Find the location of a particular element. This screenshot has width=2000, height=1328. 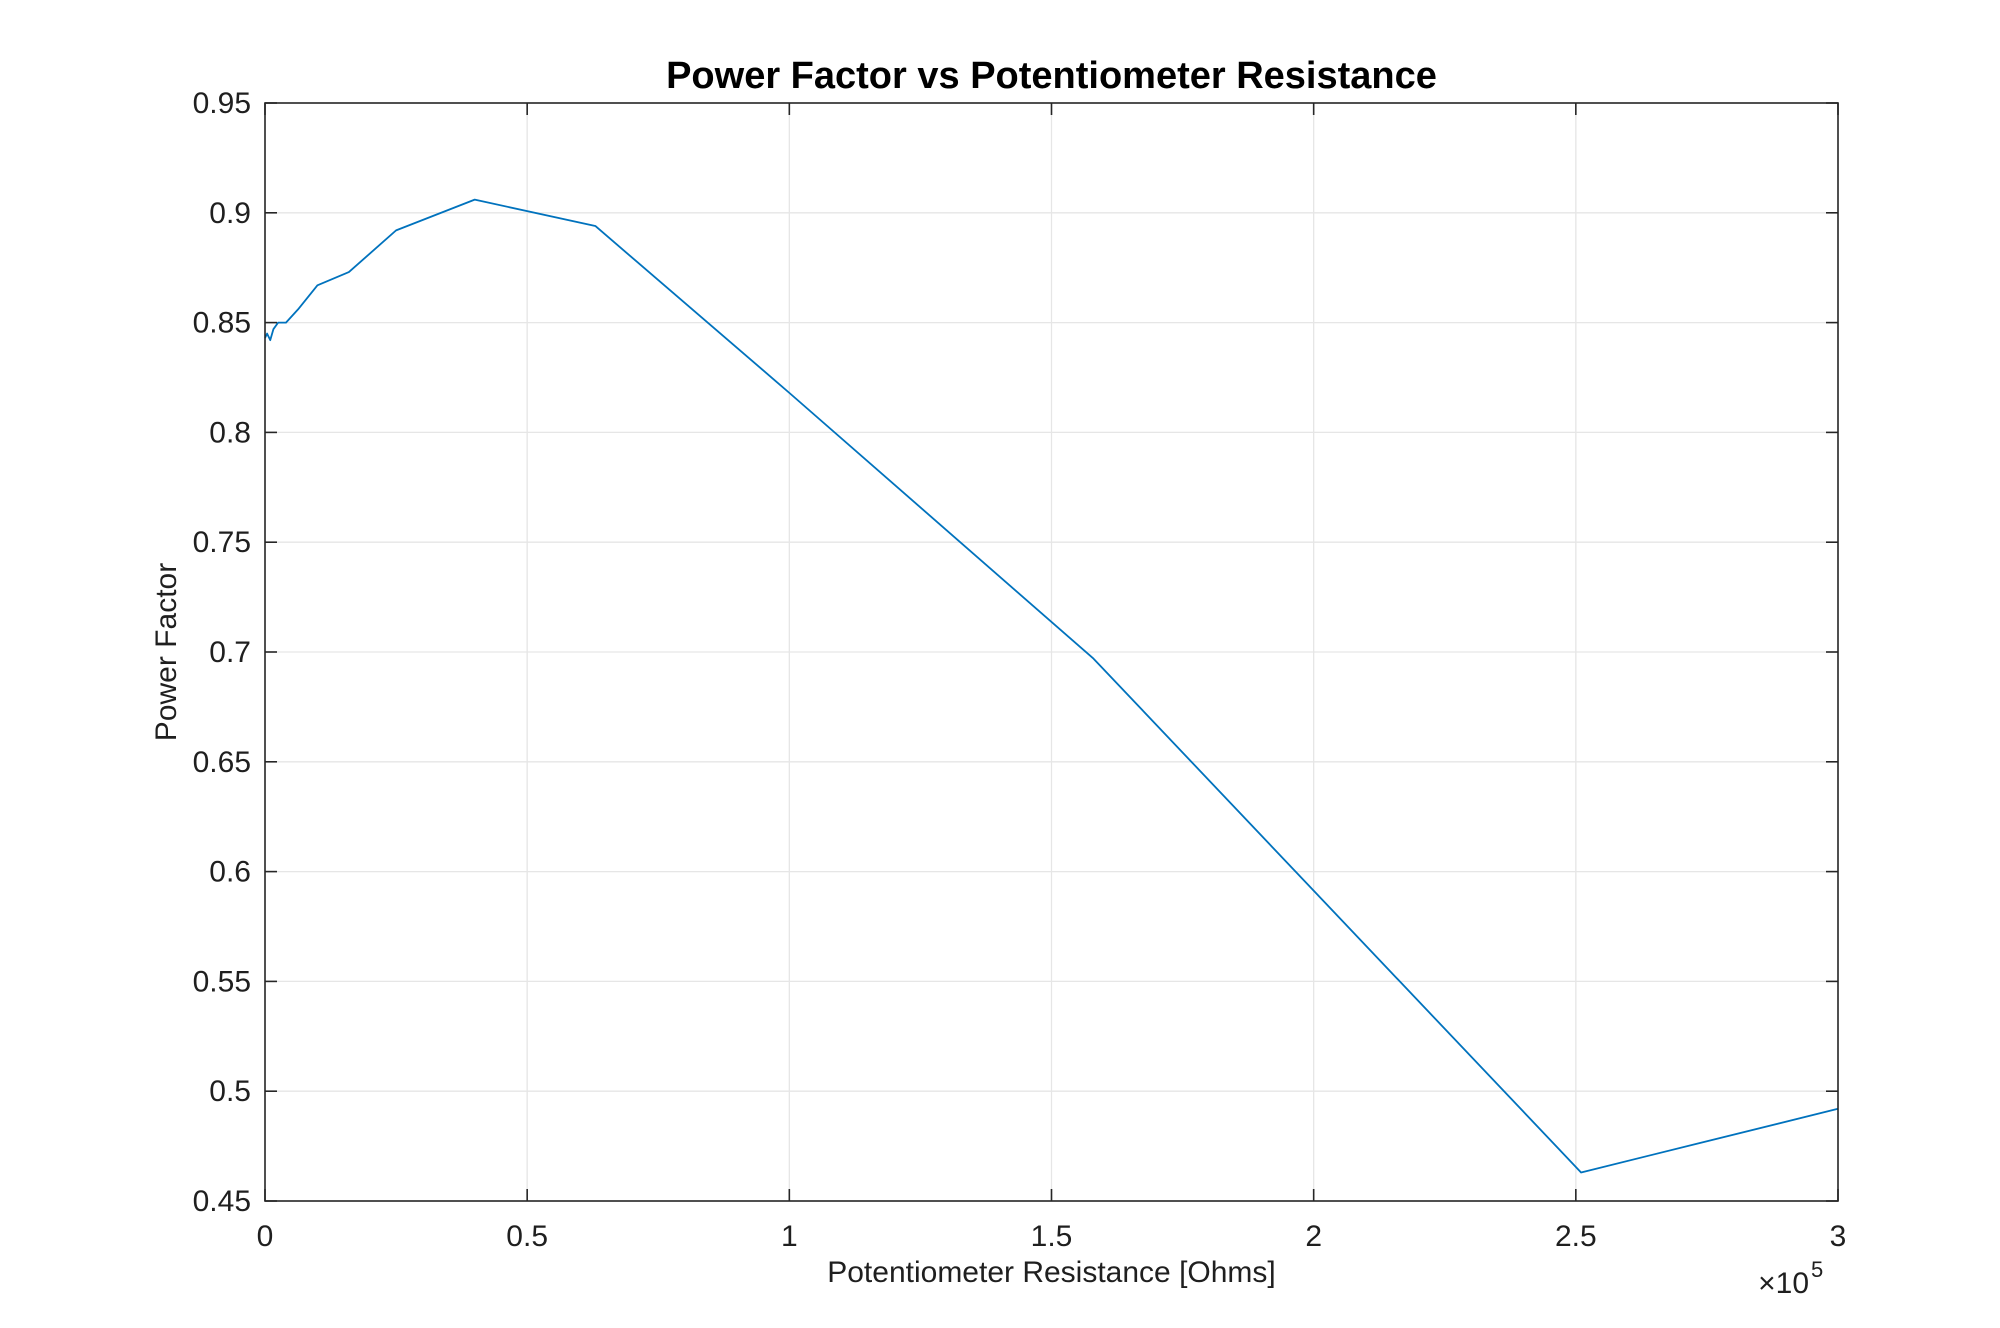

y-tick-label: 0.9 is located at coordinates (230, 213).